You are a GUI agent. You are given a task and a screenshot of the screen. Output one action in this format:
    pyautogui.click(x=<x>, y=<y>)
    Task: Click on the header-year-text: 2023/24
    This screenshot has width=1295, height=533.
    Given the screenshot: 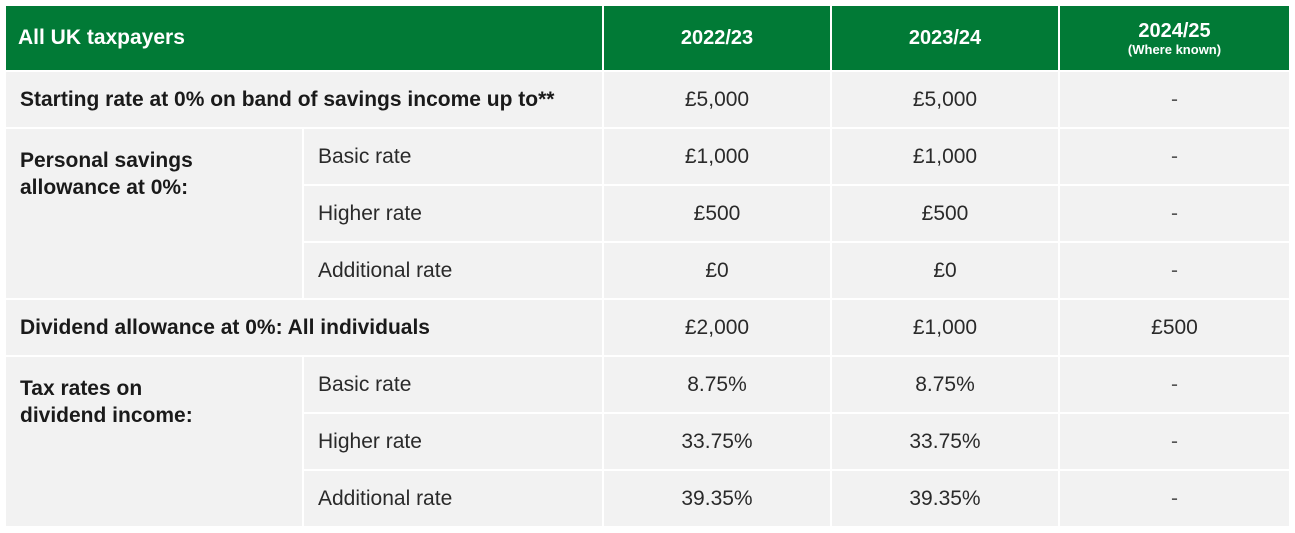 What is the action you would take?
    pyautogui.click(x=945, y=38)
    